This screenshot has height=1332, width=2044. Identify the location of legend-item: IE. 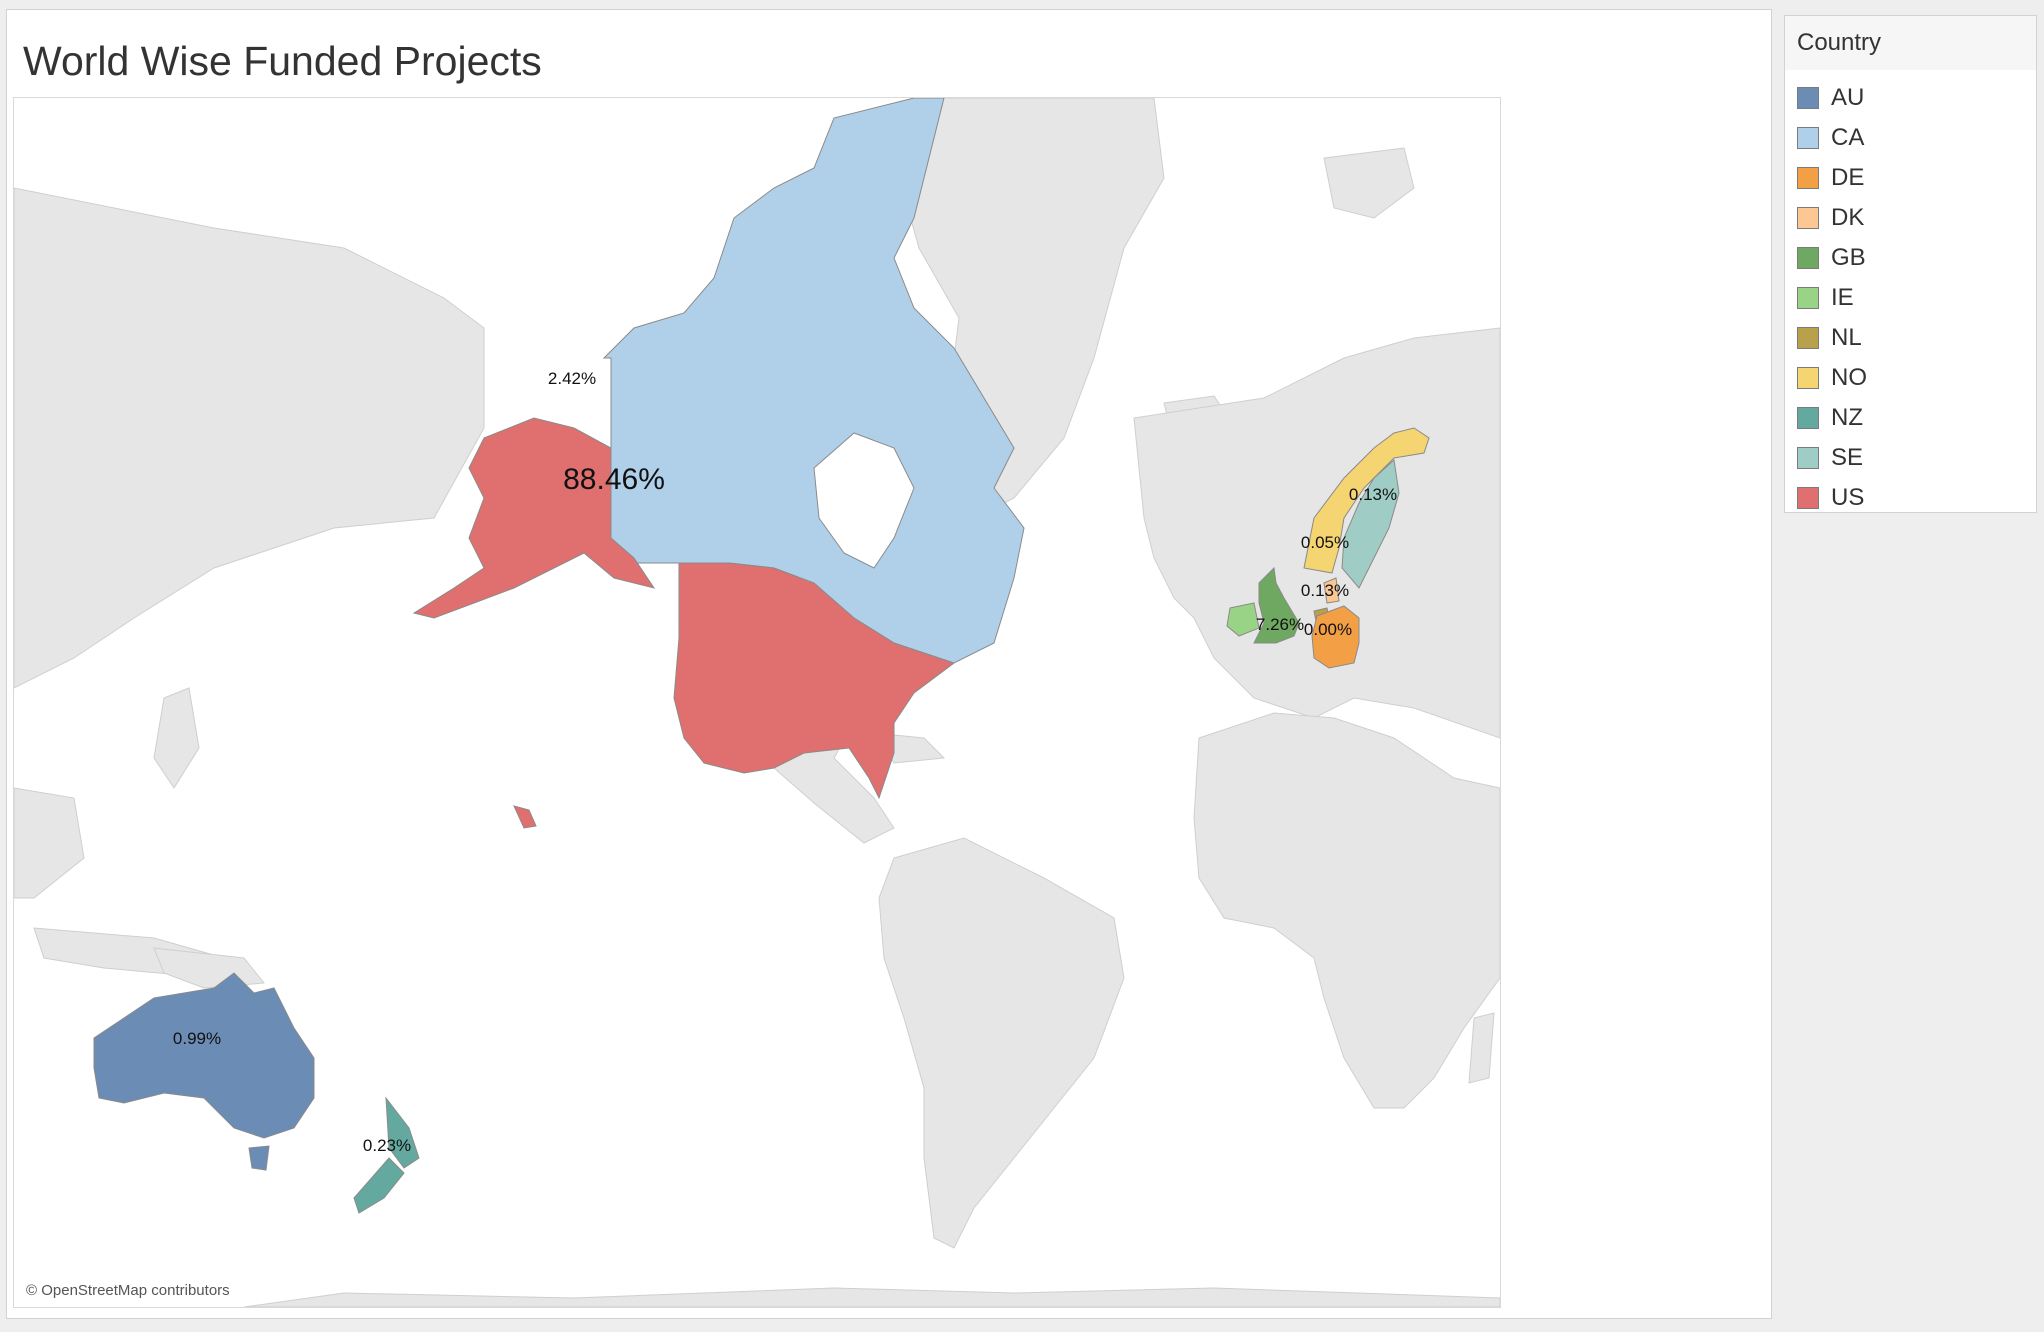
(1916, 298).